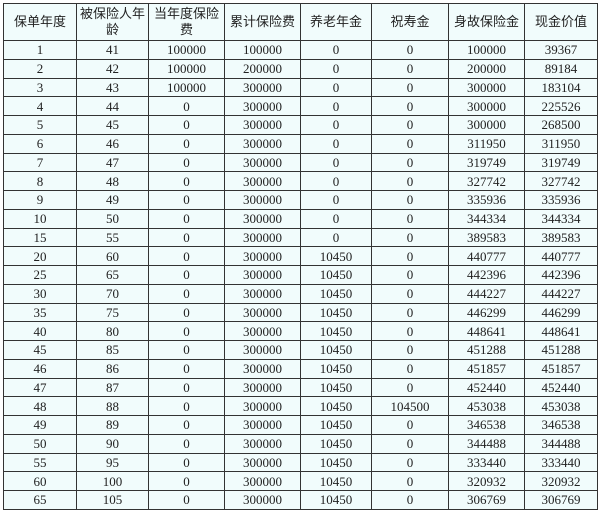  Describe the element at coordinates (486, 143) in the screenshot. I see `cell-death-benefit: 311950` at that location.